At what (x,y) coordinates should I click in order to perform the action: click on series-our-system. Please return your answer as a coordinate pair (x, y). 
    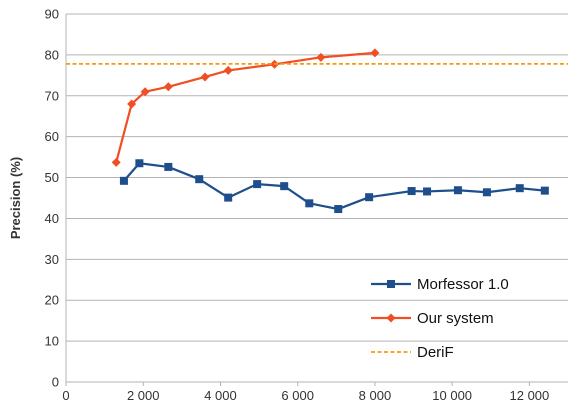
    Looking at the image, I should click on (245, 107).